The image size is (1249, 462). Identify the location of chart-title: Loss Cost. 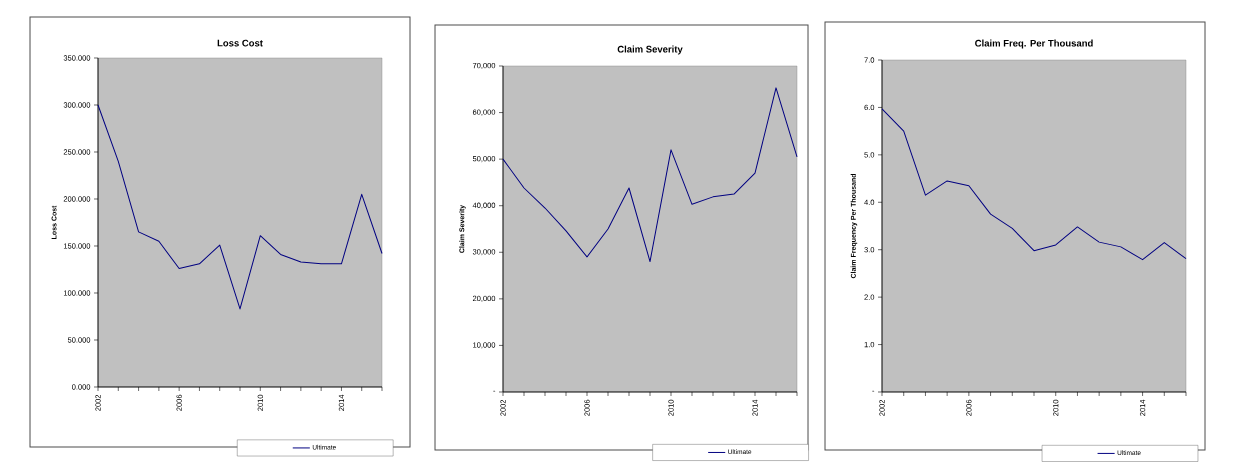
(240, 43).